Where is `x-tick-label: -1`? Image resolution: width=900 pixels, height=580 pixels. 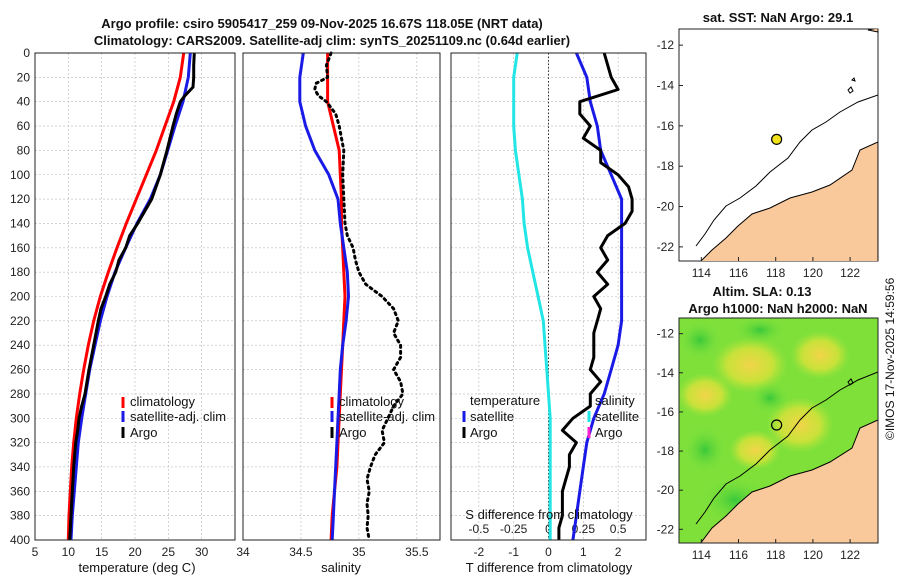 x-tick-label: -1 is located at coordinates (513, 552).